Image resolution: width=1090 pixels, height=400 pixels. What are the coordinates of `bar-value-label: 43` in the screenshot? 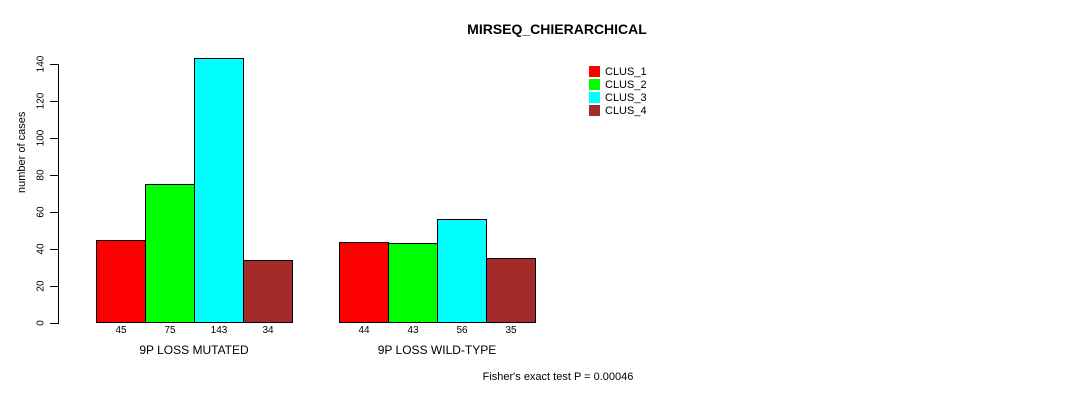 It's located at (413, 330).